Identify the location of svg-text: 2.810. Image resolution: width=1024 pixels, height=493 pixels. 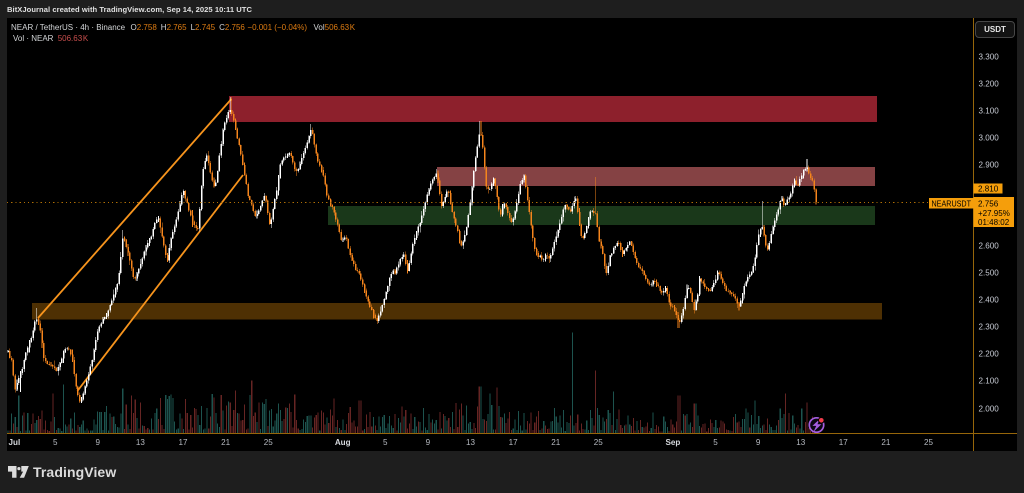
(988, 188).